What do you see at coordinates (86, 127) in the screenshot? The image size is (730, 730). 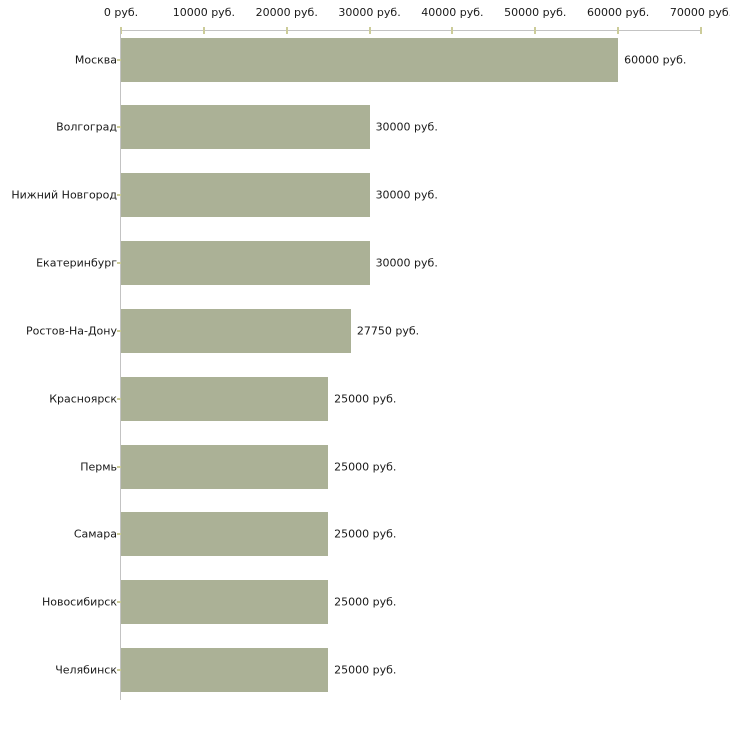 I see `category-label: Волгоград` at bounding box center [86, 127].